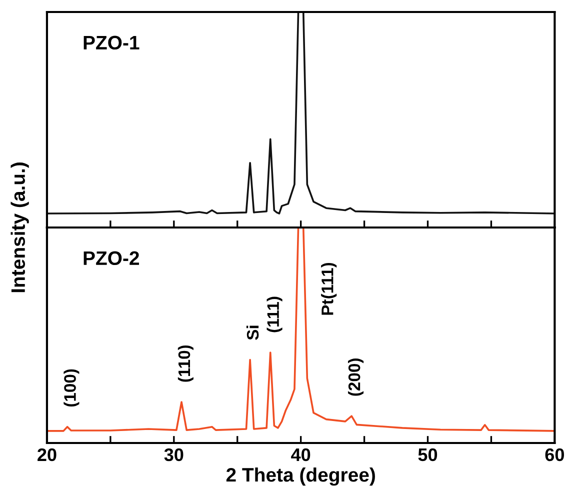  What do you see at coordinates (47, 455) in the screenshot?
I see `x-tick-label: 20` at bounding box center [47, 455].